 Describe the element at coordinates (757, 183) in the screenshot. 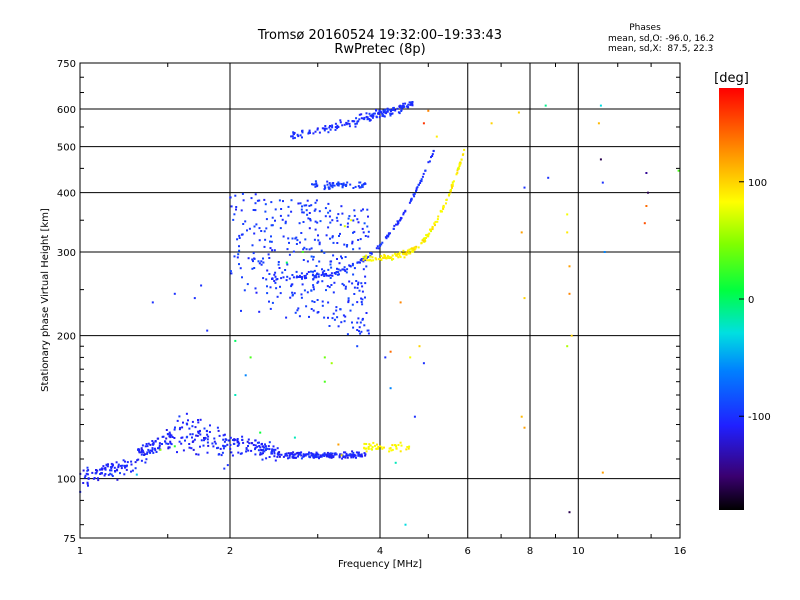

I see `colorbar-tick-label: 100` at that location.